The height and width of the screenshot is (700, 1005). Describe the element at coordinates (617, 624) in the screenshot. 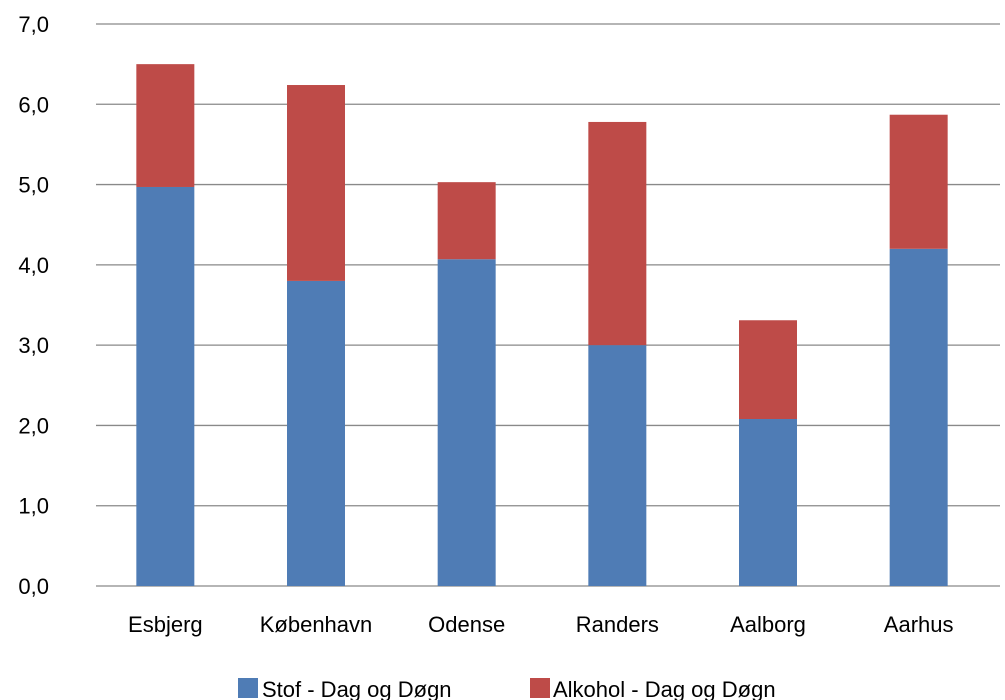

I see `x-tick-label: Randers` at that location.